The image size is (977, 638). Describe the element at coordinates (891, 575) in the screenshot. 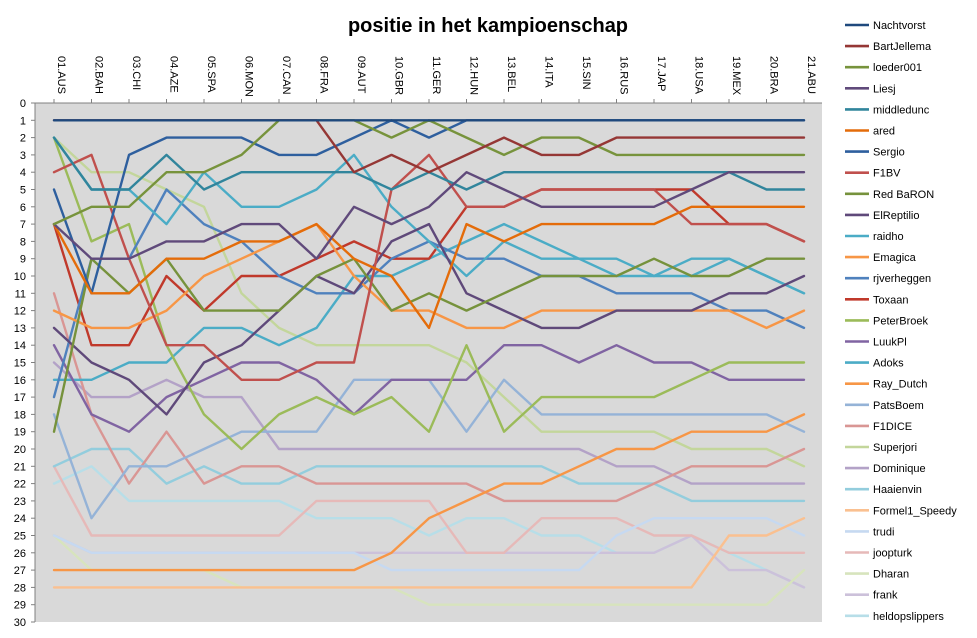

I see `legend-label: Dharan` at that location.